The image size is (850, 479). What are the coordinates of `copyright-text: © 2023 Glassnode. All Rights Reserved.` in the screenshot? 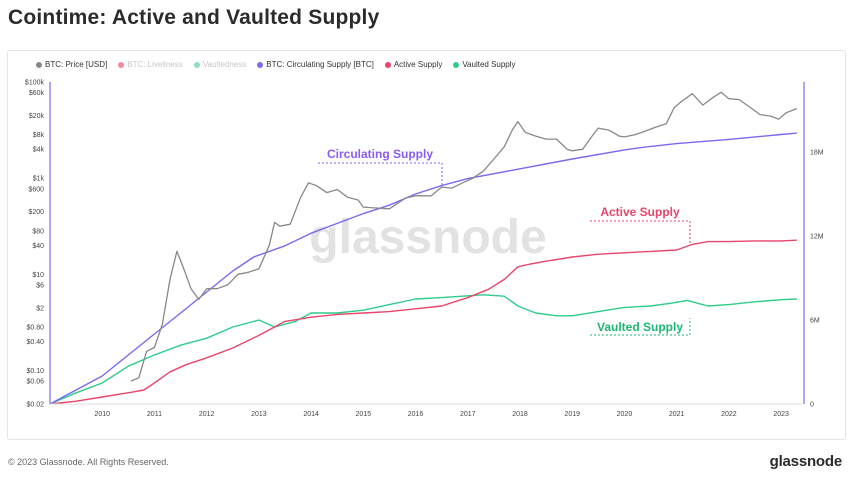 It's located at (88, 462).